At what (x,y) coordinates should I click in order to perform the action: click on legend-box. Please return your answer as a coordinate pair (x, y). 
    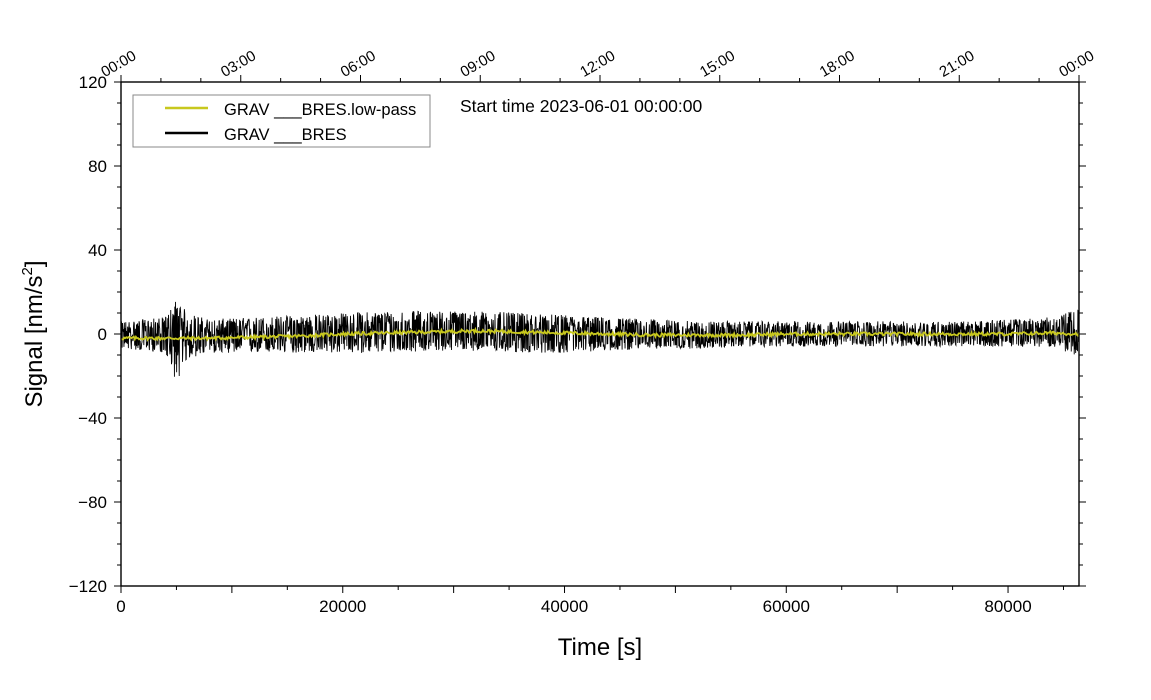
    Looking at the image, I should click on (281, 121).